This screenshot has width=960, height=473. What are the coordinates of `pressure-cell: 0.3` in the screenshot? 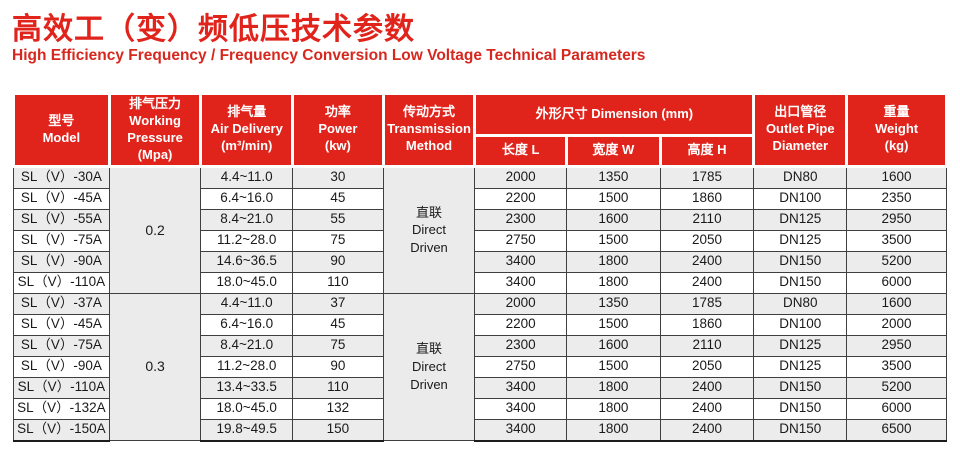 It's located at (155, 367).